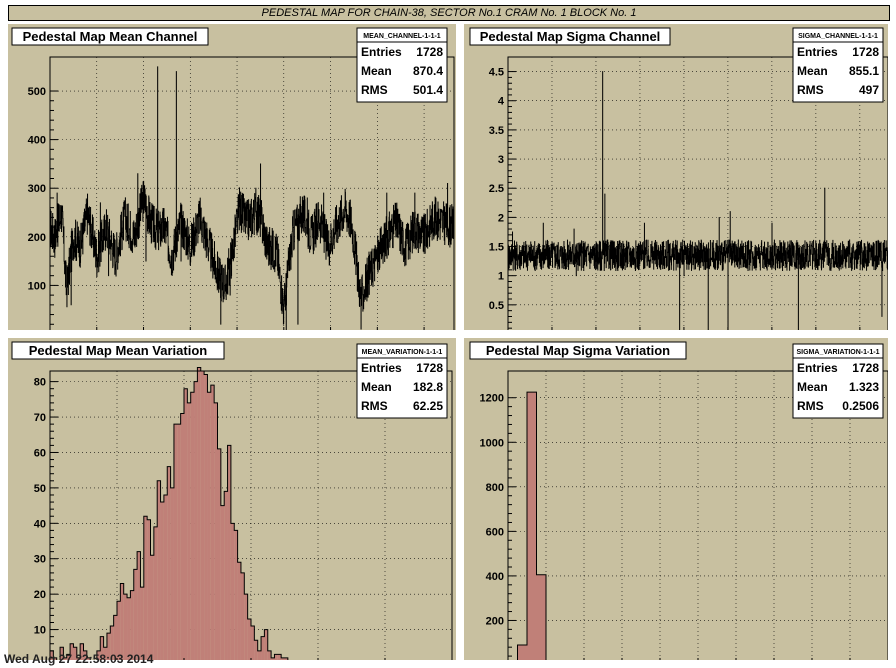  I want to click on y-tick-label: 1, so click(501, 277).